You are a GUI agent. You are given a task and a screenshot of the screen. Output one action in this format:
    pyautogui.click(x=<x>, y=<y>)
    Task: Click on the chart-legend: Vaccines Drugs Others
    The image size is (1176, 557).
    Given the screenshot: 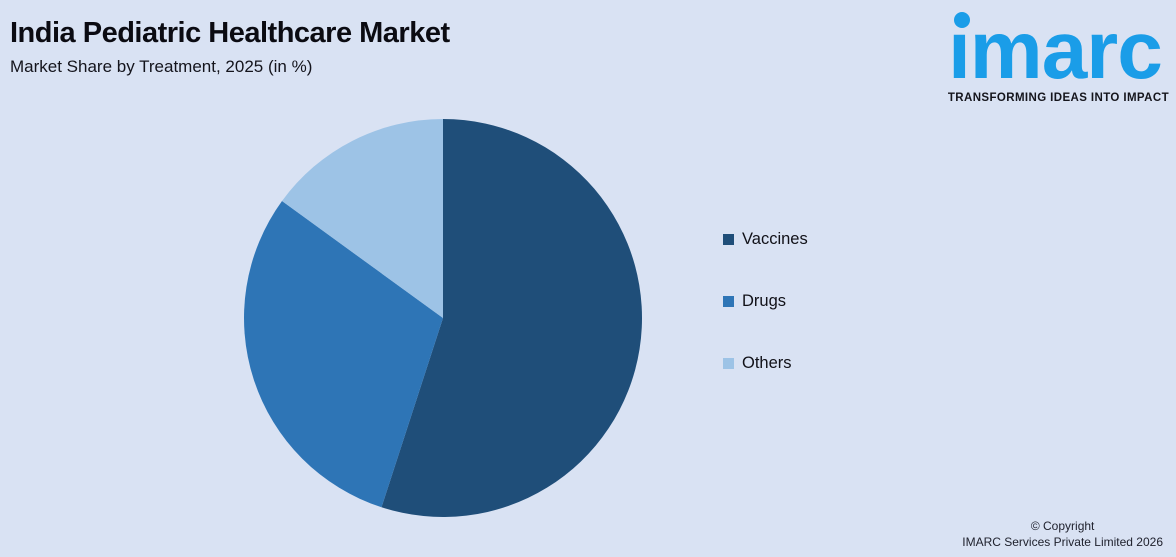 What is the action you would take?
    pyautogui.click(x=765, y=301)
    